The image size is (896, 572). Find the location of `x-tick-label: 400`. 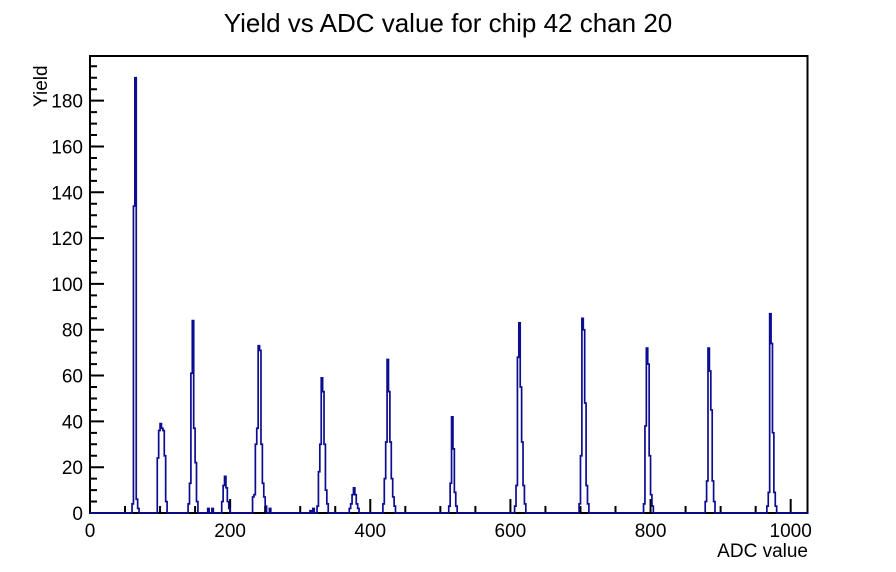

x-tick-label: 400 is located at coordinates (370, 531).